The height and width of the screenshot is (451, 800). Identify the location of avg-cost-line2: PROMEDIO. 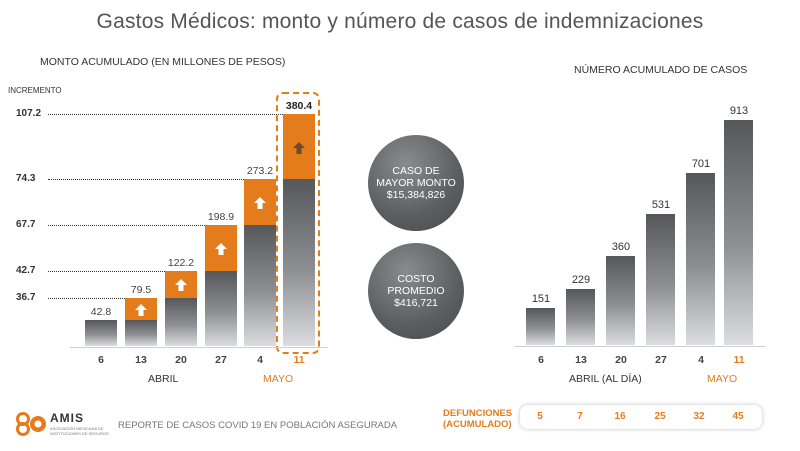
(416, 291).